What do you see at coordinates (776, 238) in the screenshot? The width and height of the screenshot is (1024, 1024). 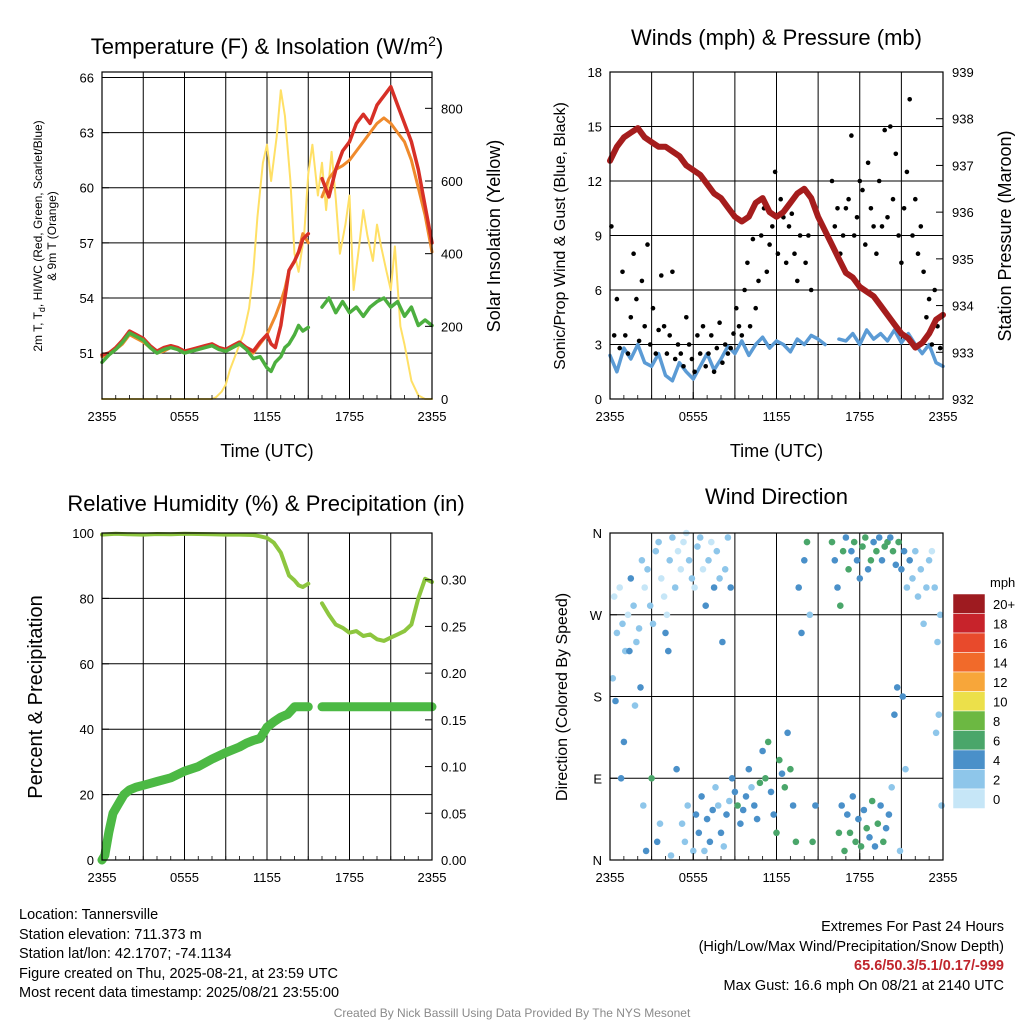 I see `wind-series-pressure` at bounding box center [776, 238].